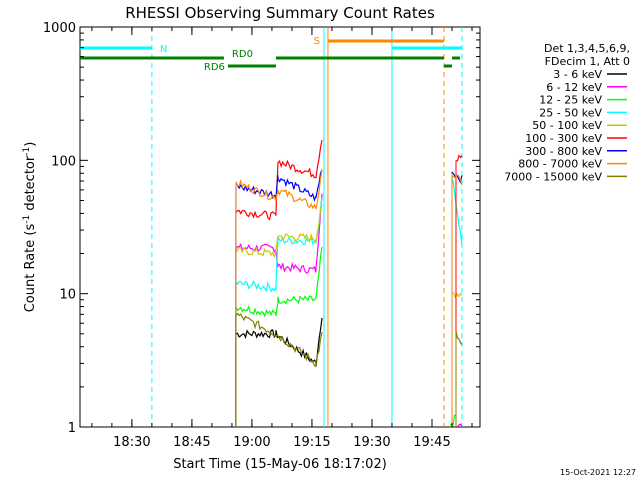 This screenshot has height=480, width=640. I want to click on timestamp: 15-Oct-2021 12:27, so click(598, 472).